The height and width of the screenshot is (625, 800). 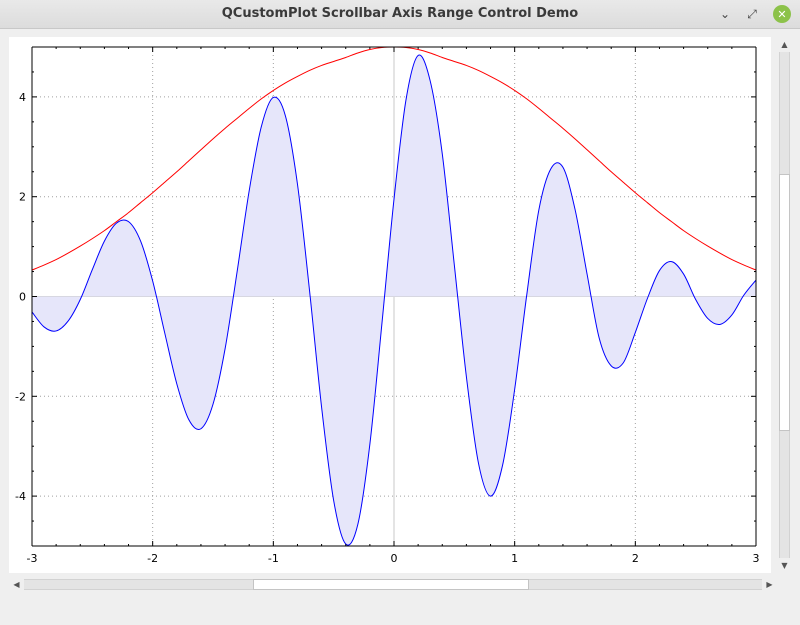 What do you see at coordinates (784, 565) in the screenshot?
I see `scroll-down-icon: ▼` at bounding box center [784, 565].